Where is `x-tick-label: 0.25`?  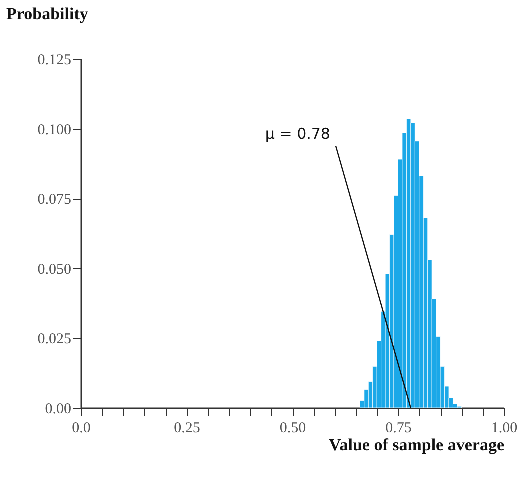
x-tick-label: 0.25 is located at coordinates (187, 428).